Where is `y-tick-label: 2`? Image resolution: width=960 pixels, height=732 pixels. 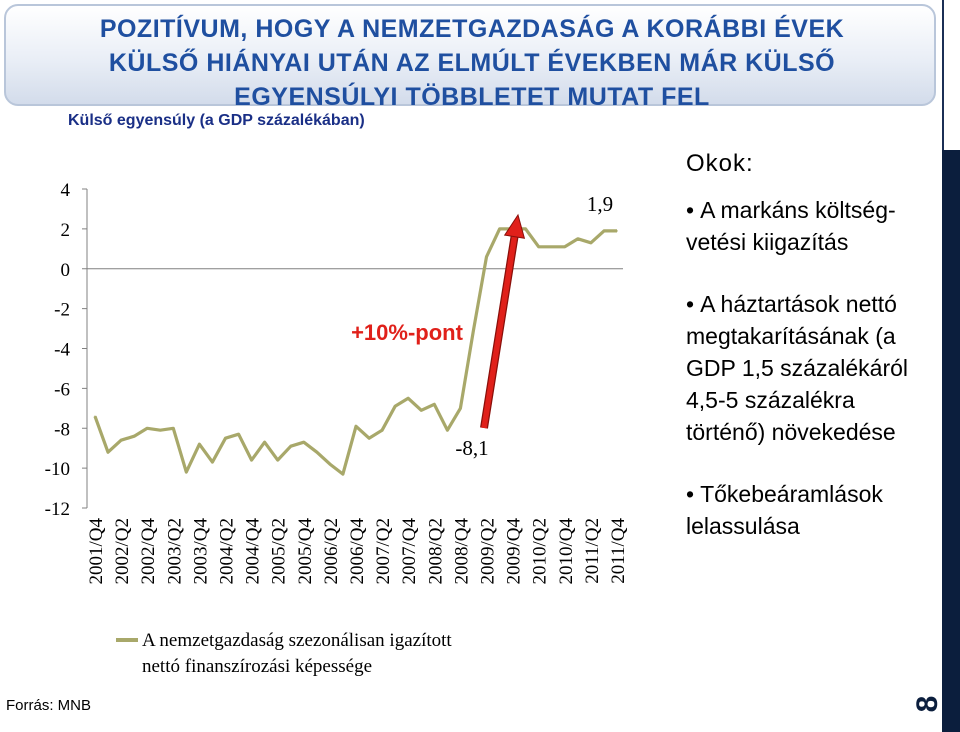
y-tick-label: 2 is located at coordinates (66, 230).